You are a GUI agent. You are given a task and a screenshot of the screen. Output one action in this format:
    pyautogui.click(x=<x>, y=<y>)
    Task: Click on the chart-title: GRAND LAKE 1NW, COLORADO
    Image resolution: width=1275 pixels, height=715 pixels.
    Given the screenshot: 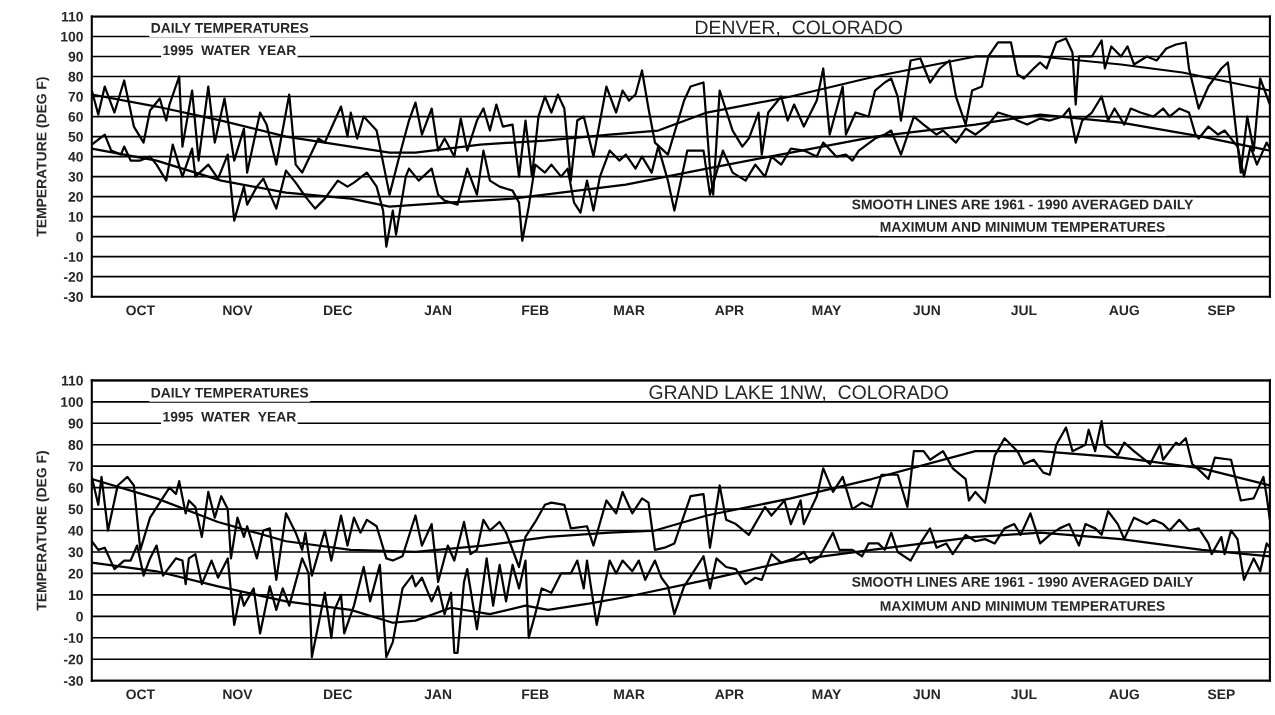 What is the action you would take?
    pyautogui.click(x=798, y=393)
    